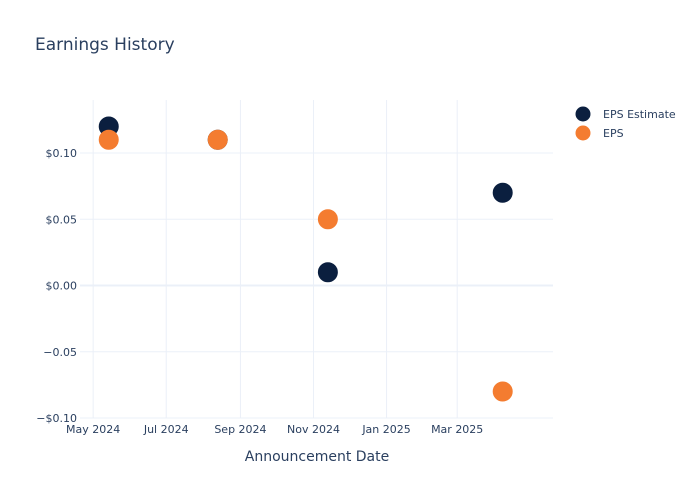 This screenshot has width=700, height=500. What do you see at coordinates (93, 429) in the screenshot?
I see `x-tick-label-0: May 2024` at bounding box center [93, 429].